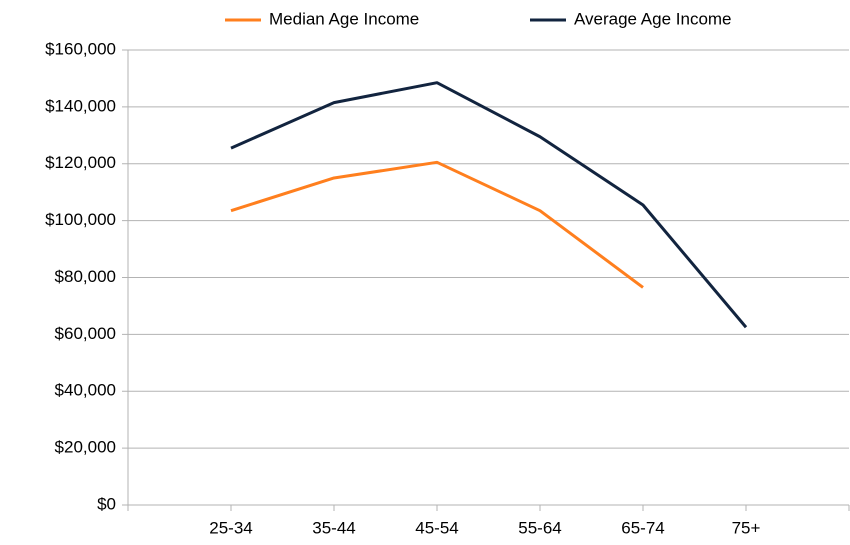 The image size is (850, 545). I want to click on legend-label: Average Age Income, so click(653, 18).